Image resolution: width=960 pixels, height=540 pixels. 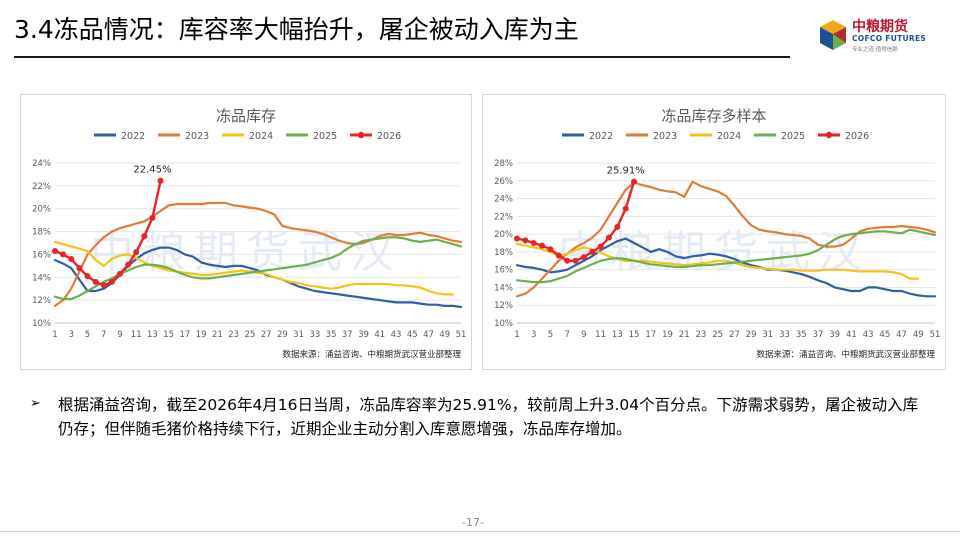 What do you see at coordinates (880, 27) in the screenshot?
I see `logo-chinese-name: 中粮期货` at bounding box center [880, 27].